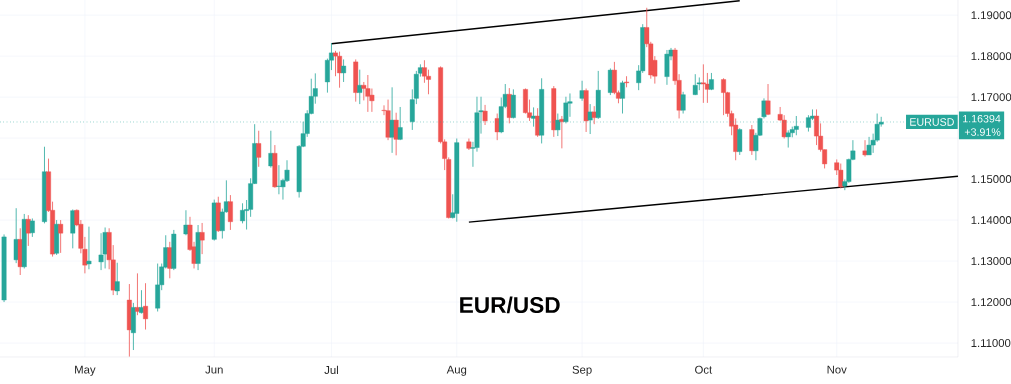 The width and height of the screenshot is (1011, 384). Describe the element at coordinates (991, 56) in the screenshot. I see `y-tick-label: 1.18000` at that location.